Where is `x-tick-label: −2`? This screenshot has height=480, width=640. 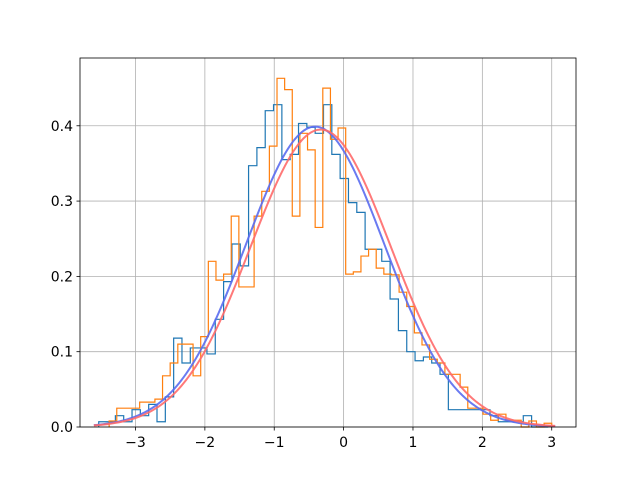
x-tick-label: −2 is located at coordinates (205, 443).